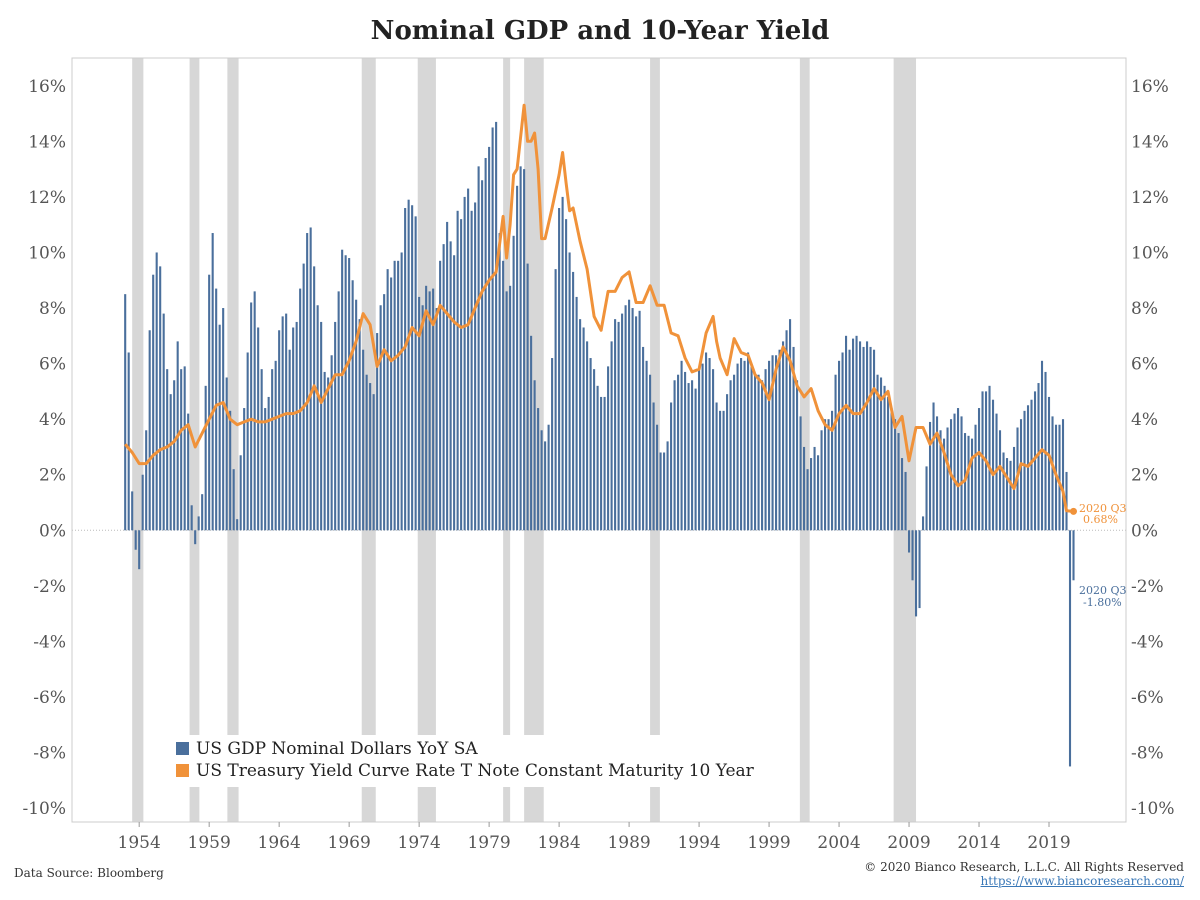 This screenshot has width=1200, height=900. Describe the element at coordinates (1103, 508) in the screenshot. I see `annotation-yield-label: 2020 Q3` at that location.